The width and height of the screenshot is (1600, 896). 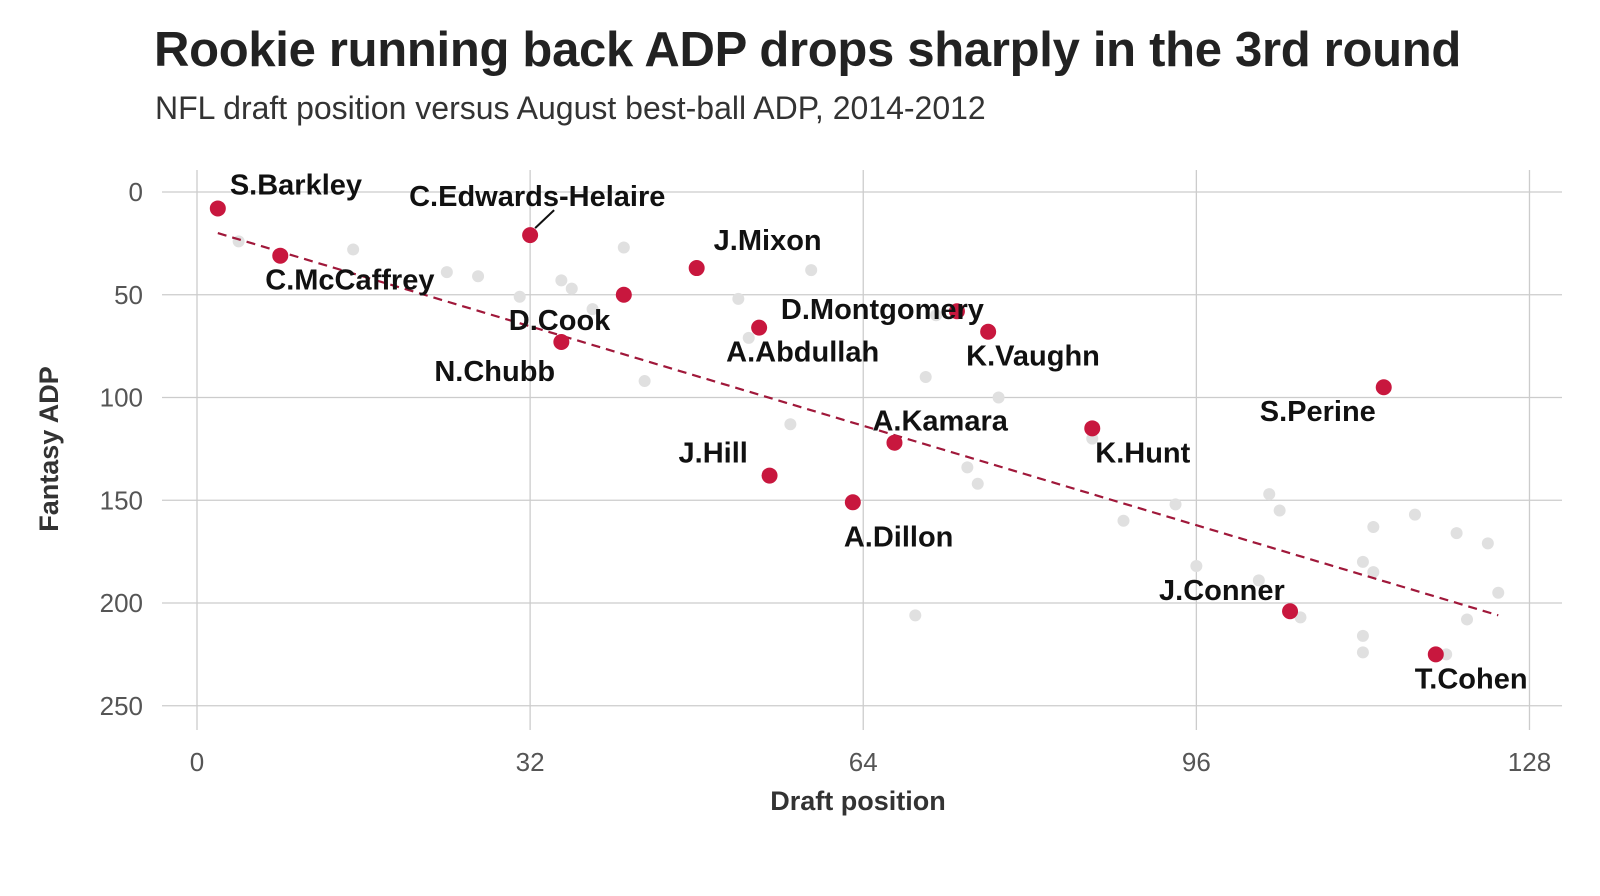 What do you see at coordinates (494, 372) in the screenshot?
I see `point-label: N.Chubb` at bounding box center [494, 372].